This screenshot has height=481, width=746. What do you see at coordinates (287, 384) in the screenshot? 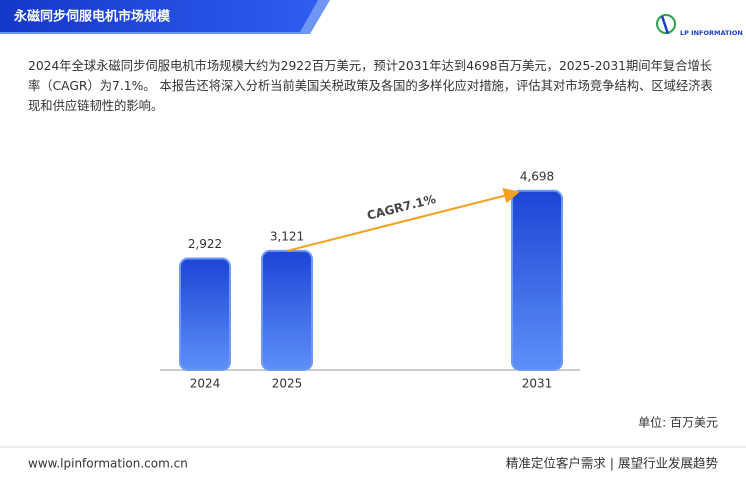
I see `x-tick-label: 2025` at bounding box center [287, 384].